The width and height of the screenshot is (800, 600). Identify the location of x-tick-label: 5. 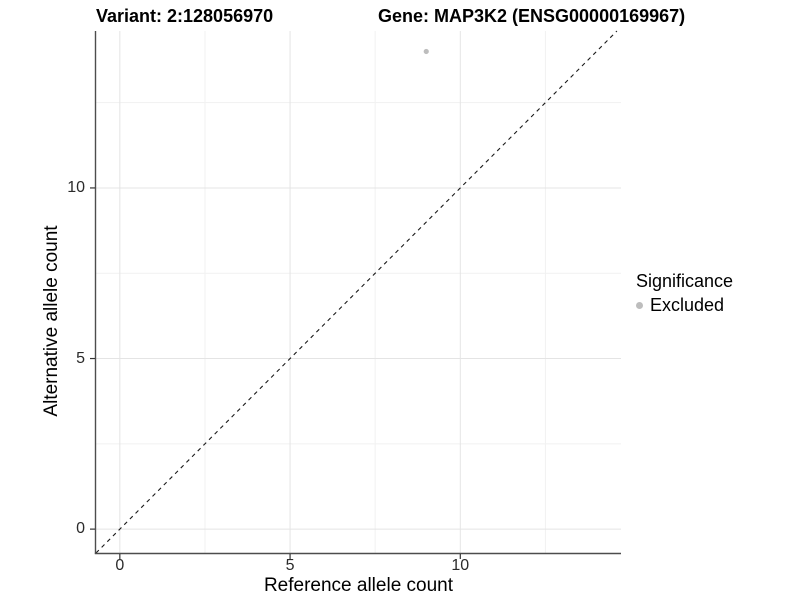
(290, 565).